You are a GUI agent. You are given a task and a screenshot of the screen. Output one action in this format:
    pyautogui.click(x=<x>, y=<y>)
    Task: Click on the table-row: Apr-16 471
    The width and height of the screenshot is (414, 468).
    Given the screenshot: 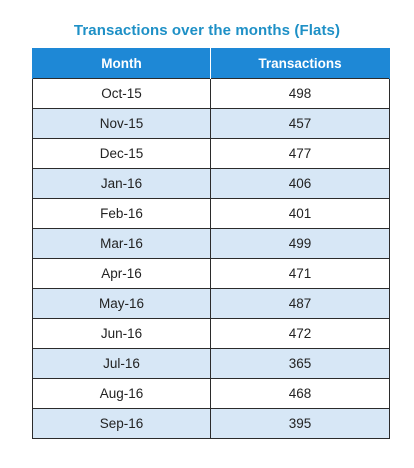 What is the action you would take?
    pyautogui.click(x=211, y=273)
    